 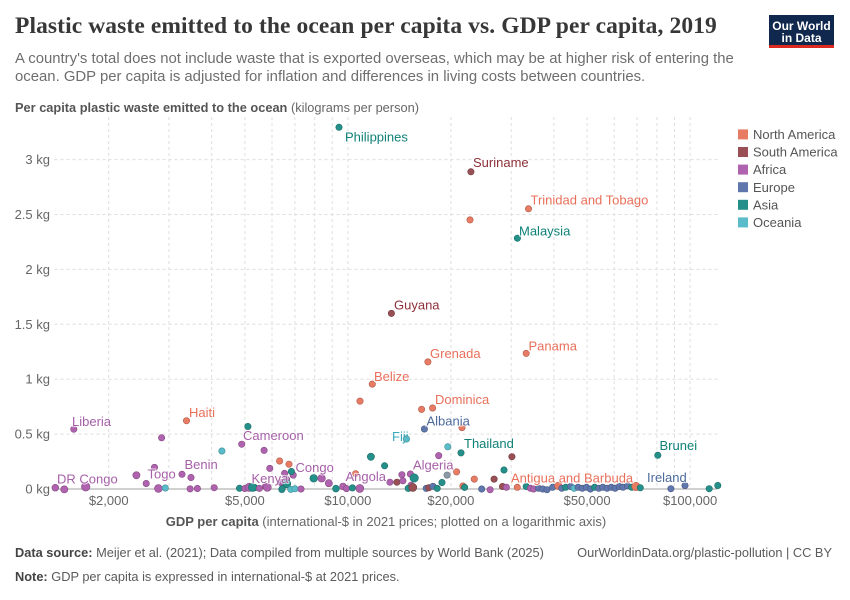 What do you see at coordinates (32, 324) in the screenshot?
I see `svg-text: 1.5 kg` at bounding box center [32, 324].